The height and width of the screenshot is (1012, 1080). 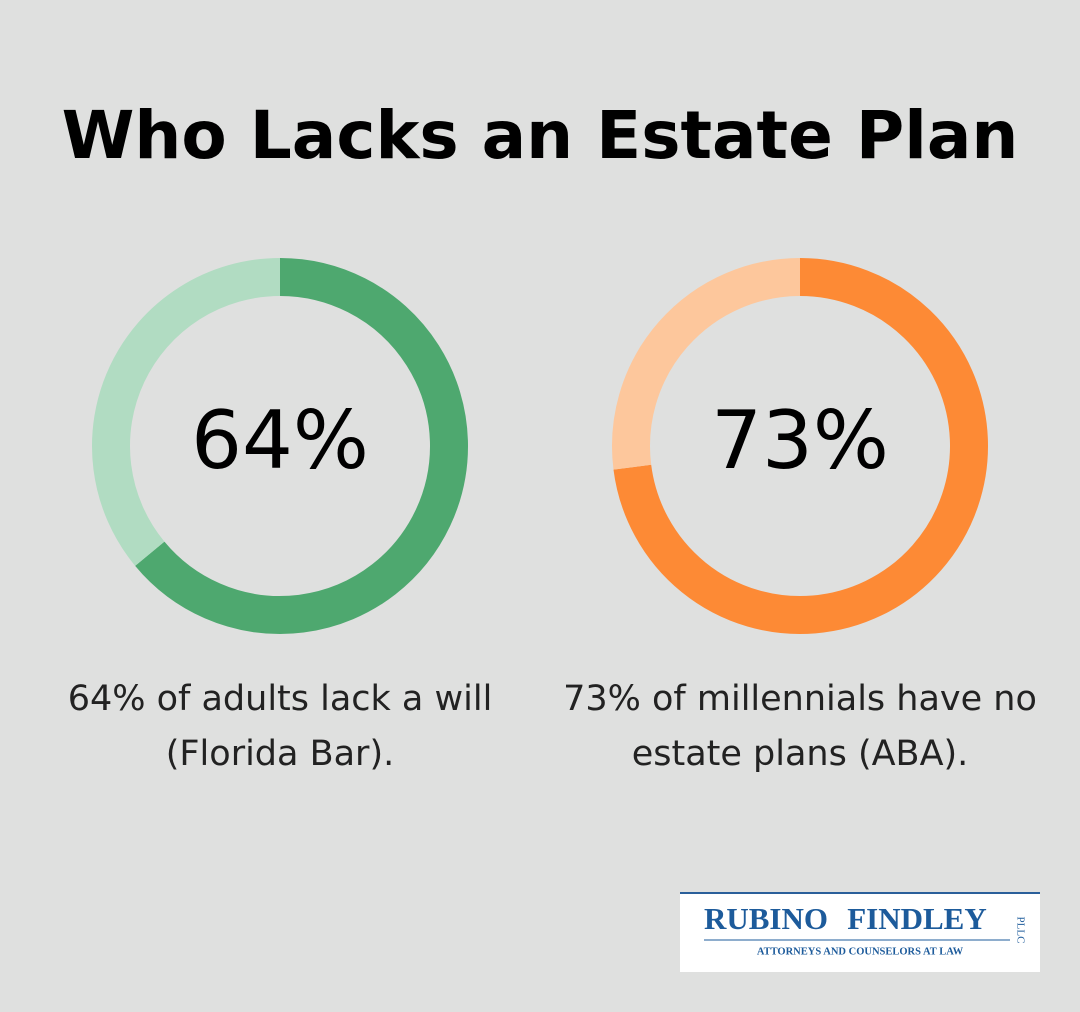 I want to click on center-label: 64%, so click(x=280, y=440).